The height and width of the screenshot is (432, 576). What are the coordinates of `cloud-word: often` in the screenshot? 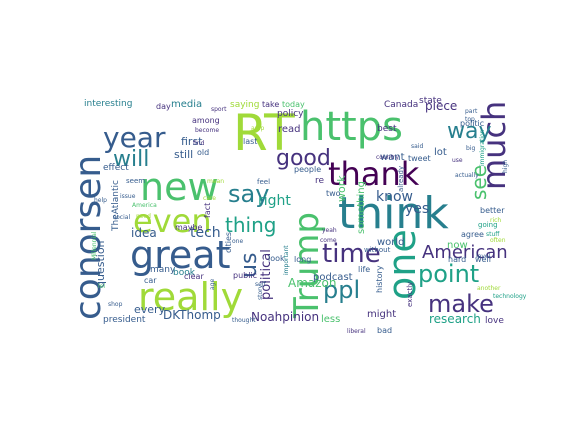 It's located at (498, 240).